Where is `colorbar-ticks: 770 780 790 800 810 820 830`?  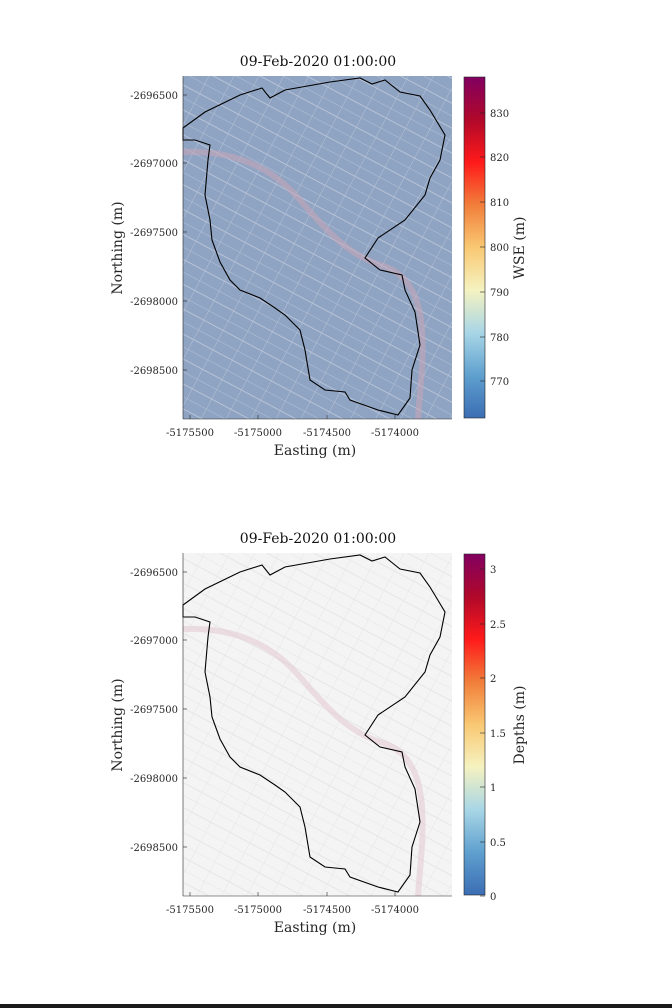 colorbar-ticks: 770 780 790 800 810 820 830 is located at coordinates (494, 248).